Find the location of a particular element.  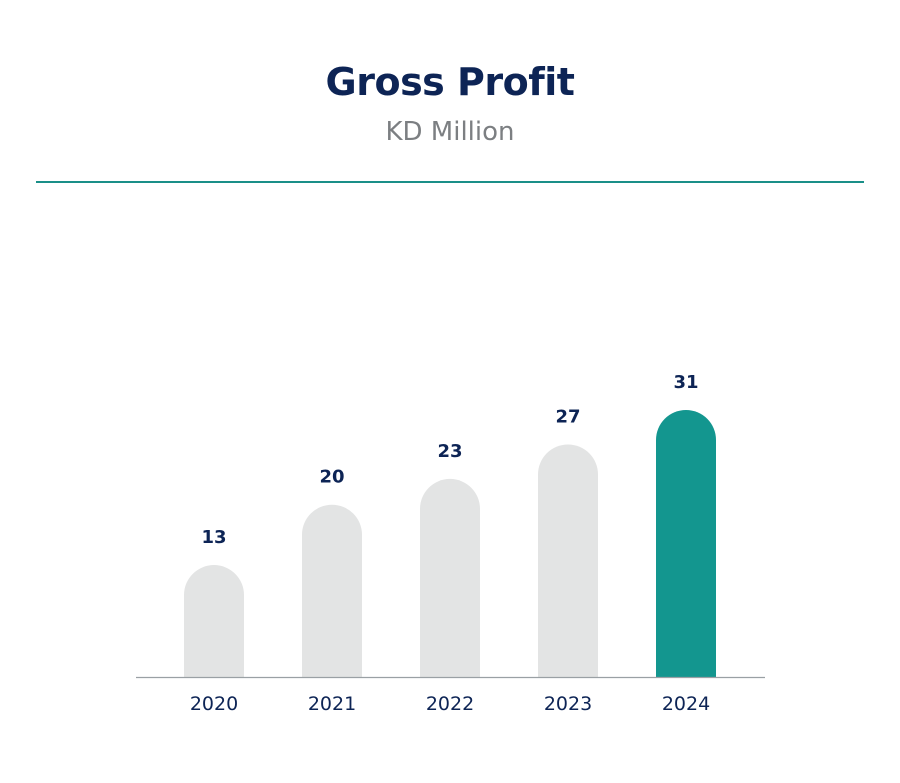

chart-subtitle: KD Million is located at coordinates (450, 132).